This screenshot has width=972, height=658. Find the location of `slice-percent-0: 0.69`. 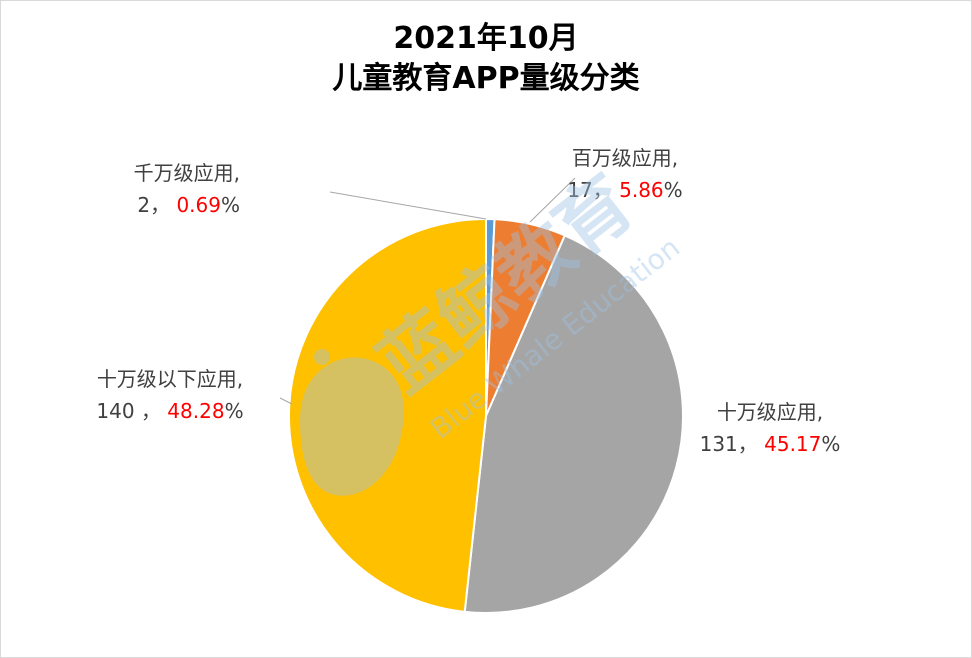

slice-percent-0: 0.69 is located at coordinates (198, 205).